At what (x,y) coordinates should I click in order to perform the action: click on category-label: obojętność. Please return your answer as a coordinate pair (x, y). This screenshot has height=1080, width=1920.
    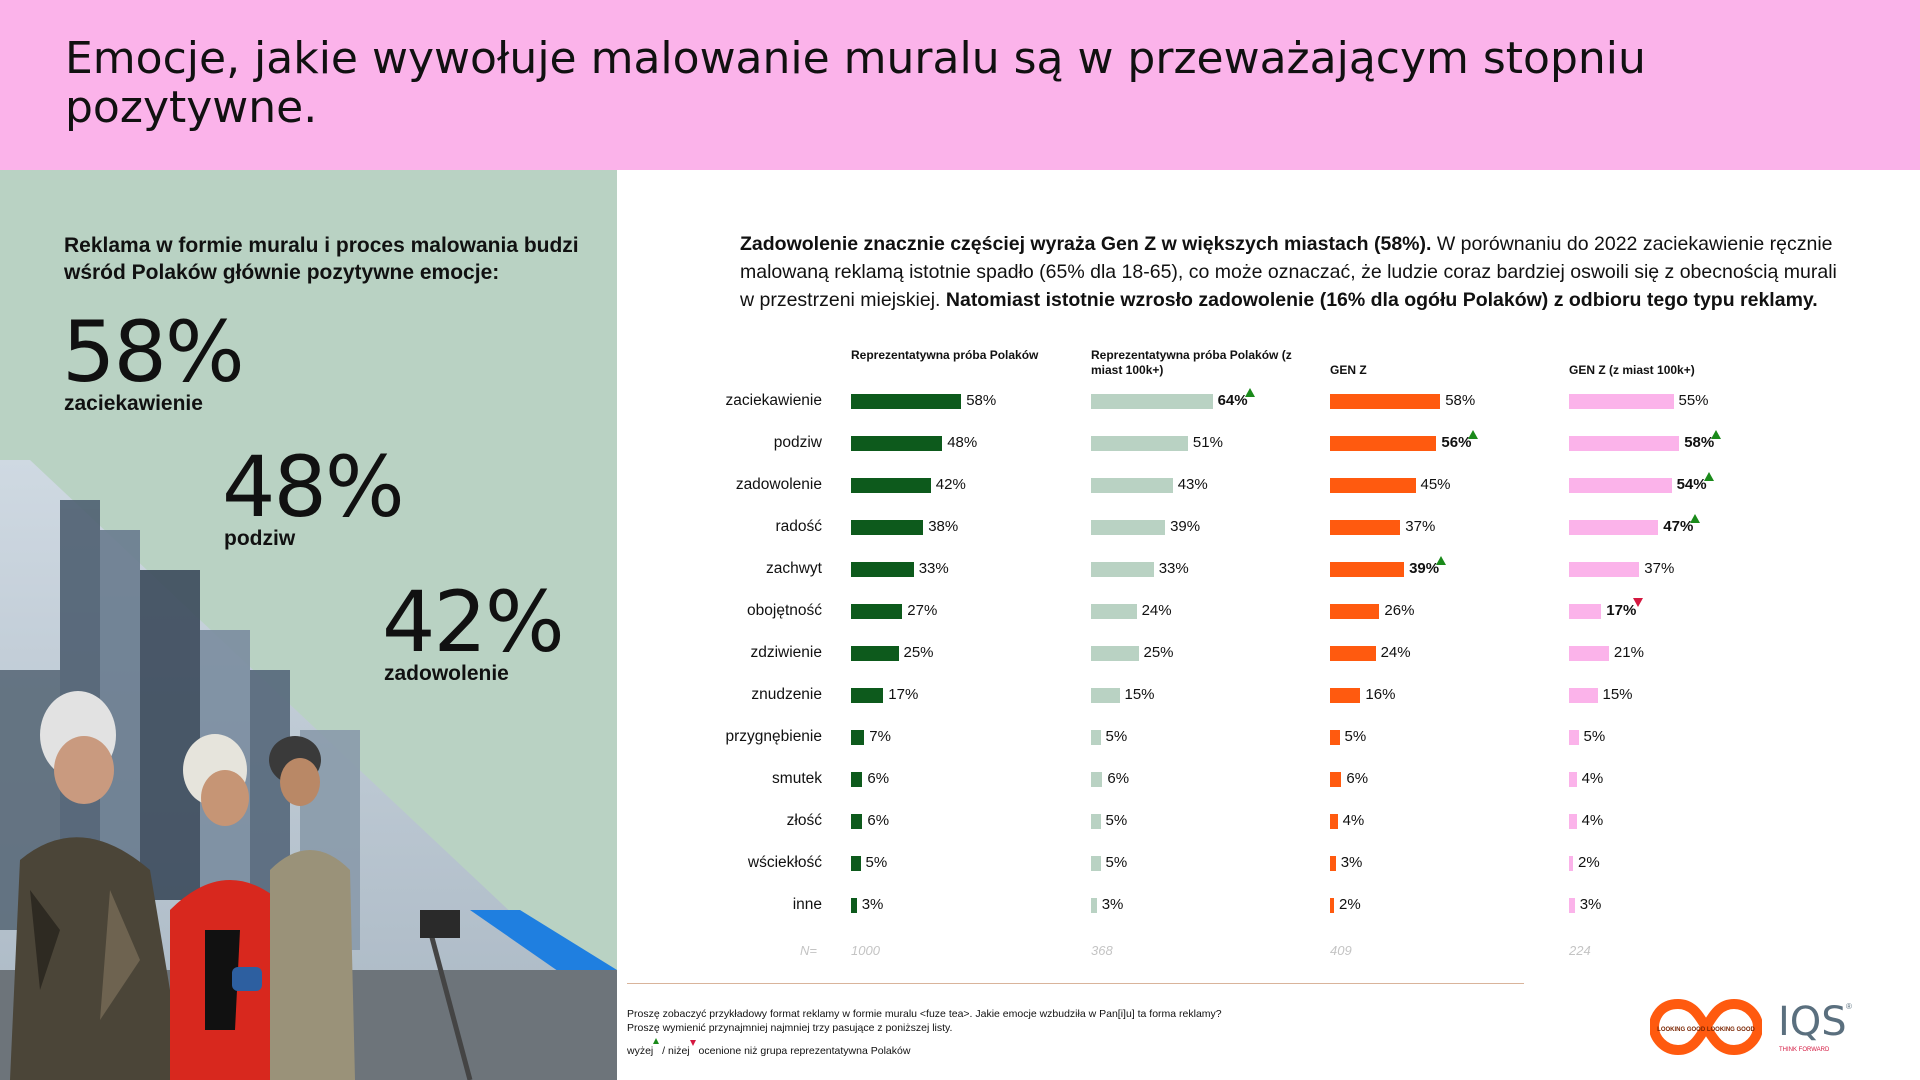
    Looking at the image, I should click on (784, 610).